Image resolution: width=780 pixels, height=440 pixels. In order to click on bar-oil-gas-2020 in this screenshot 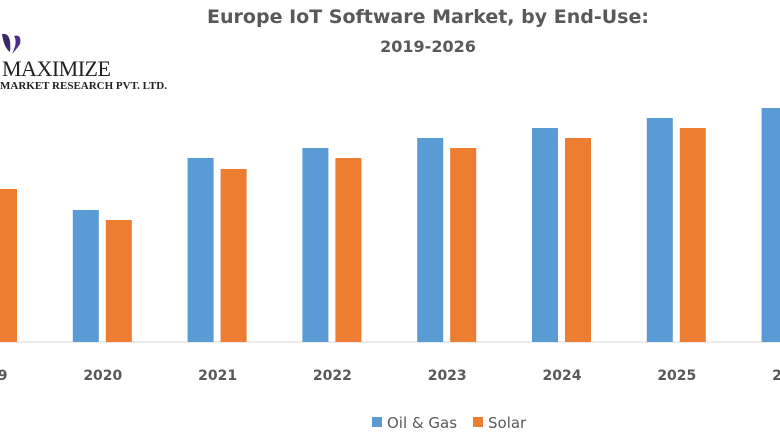, I will do `click(85, 276)`.